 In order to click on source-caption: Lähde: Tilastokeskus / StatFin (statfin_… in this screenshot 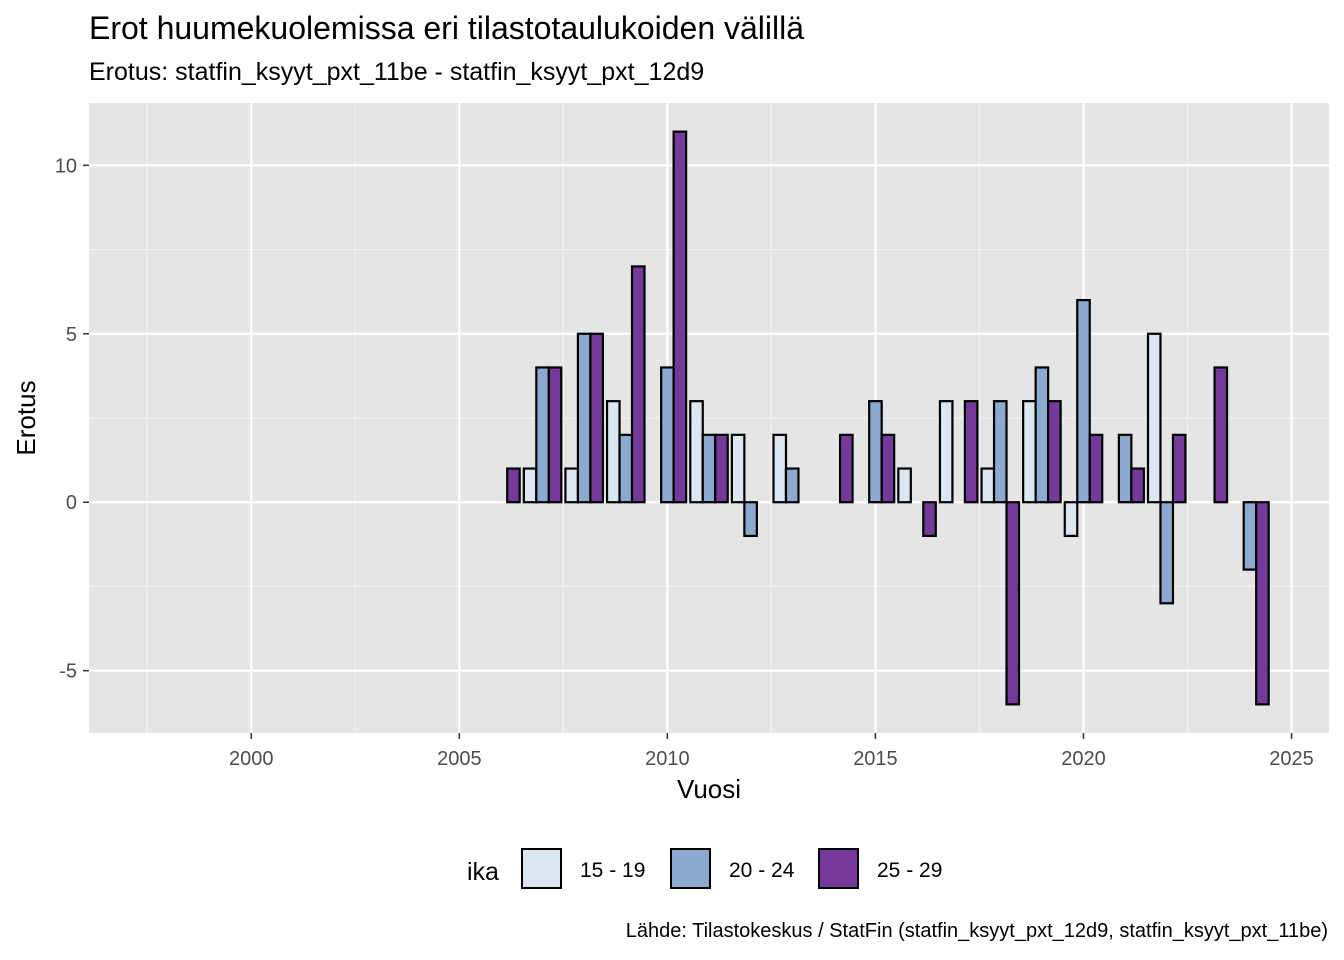, I will do `click(976, 931)`.